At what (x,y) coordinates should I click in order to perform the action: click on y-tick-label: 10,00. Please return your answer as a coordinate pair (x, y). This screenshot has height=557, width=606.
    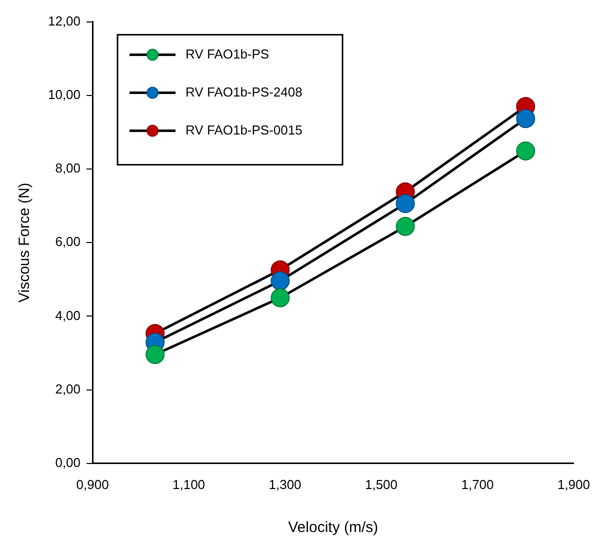
    Looking at the image, I should click on (64, 94).